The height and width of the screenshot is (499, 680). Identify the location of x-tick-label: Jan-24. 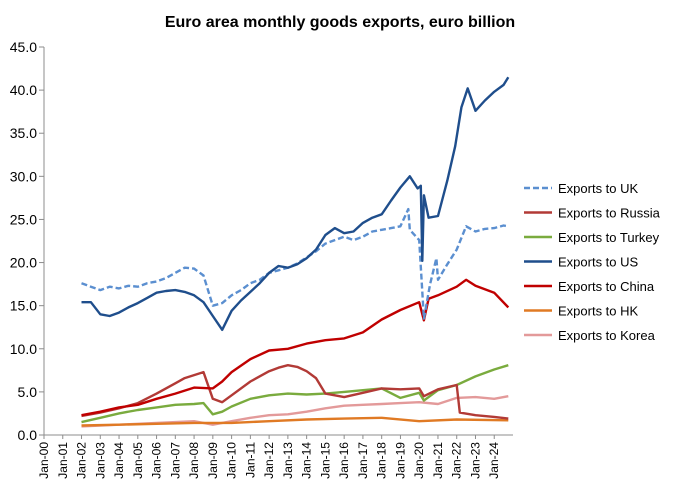
(494, 460).